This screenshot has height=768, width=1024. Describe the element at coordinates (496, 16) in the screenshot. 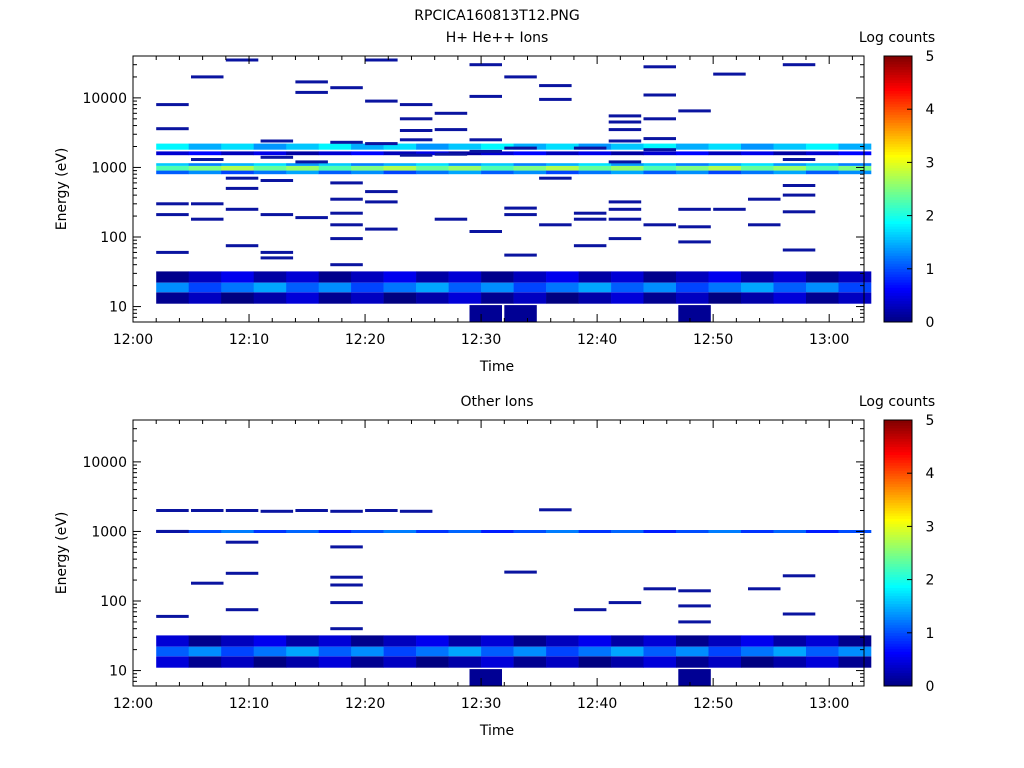

I see `figure-title: RPCICA160813T12.PNG` at that location.